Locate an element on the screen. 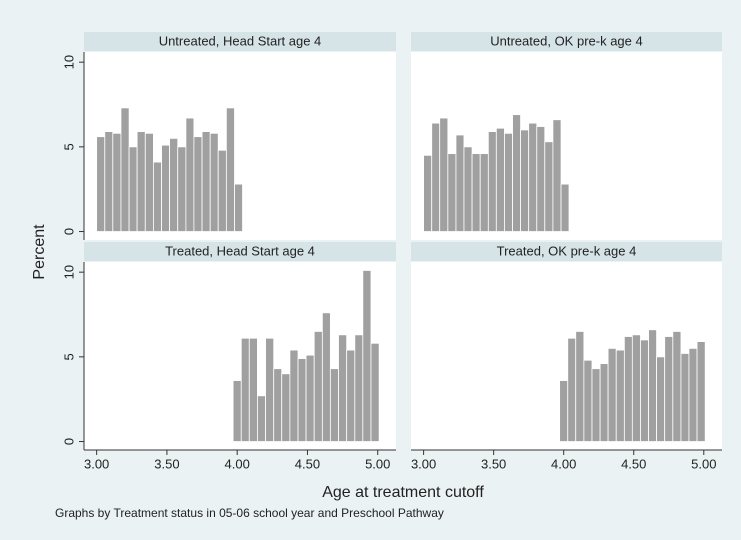 The width and height of the screenshot is (741, 540). panel-title: Treated, OK pre-k age 4 is located at coordinates (567, 250).